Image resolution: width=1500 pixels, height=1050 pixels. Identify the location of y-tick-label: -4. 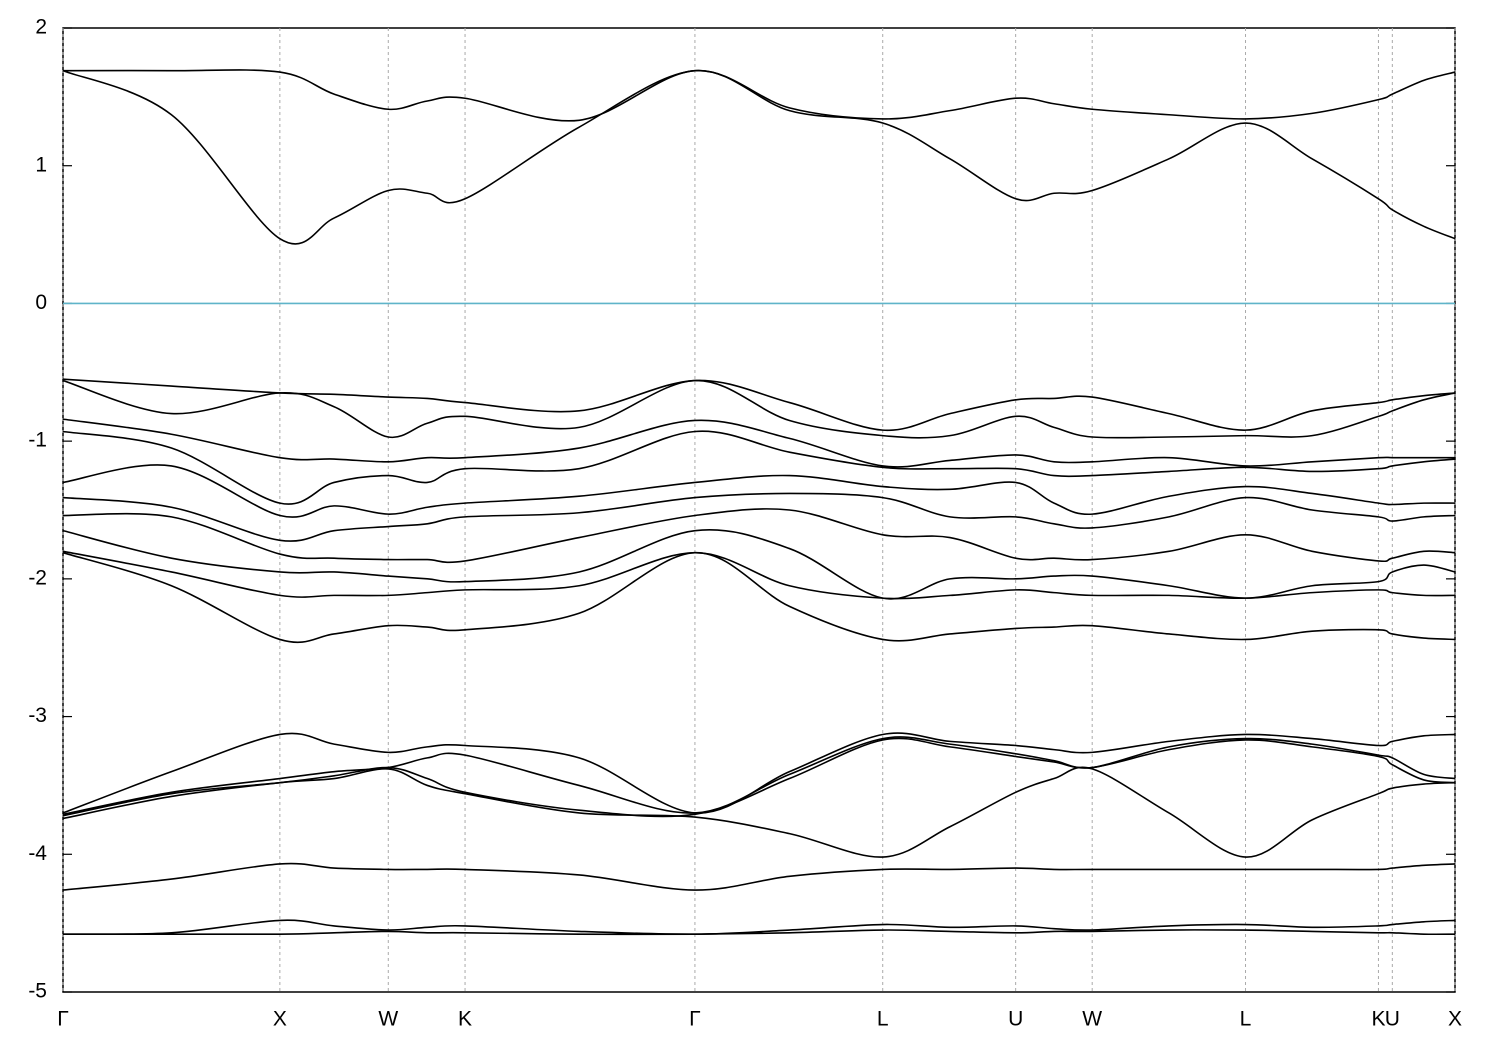
(37, 853).